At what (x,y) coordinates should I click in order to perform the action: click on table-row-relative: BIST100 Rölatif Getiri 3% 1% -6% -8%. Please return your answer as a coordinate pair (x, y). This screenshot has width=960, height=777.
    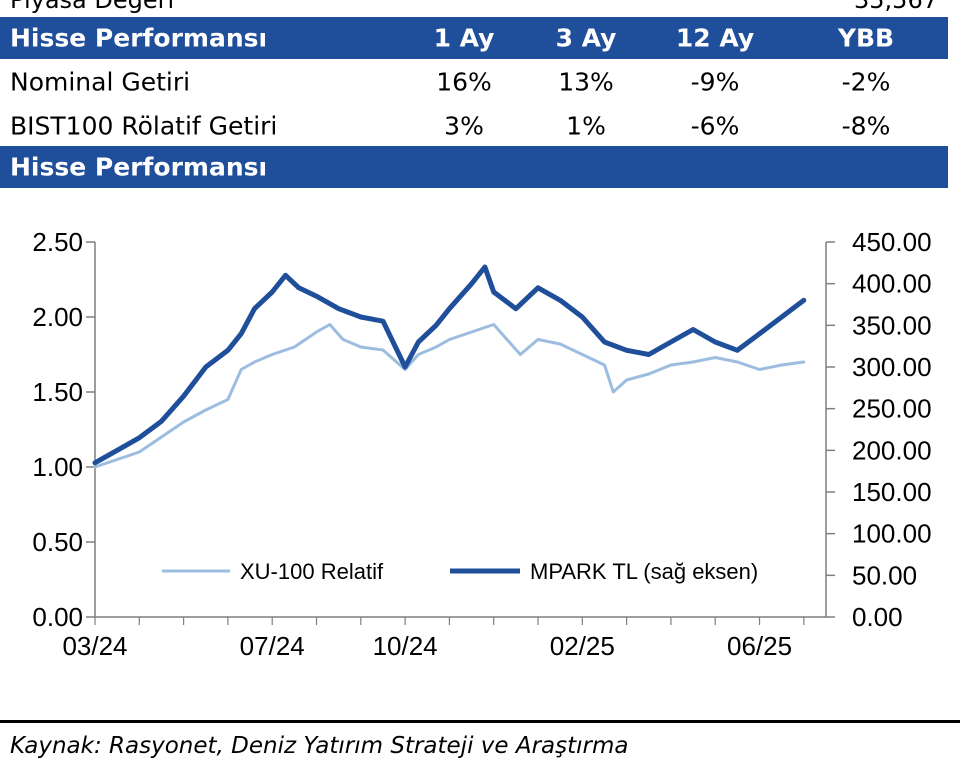
    Looking at the image, I should click on (474, 126).